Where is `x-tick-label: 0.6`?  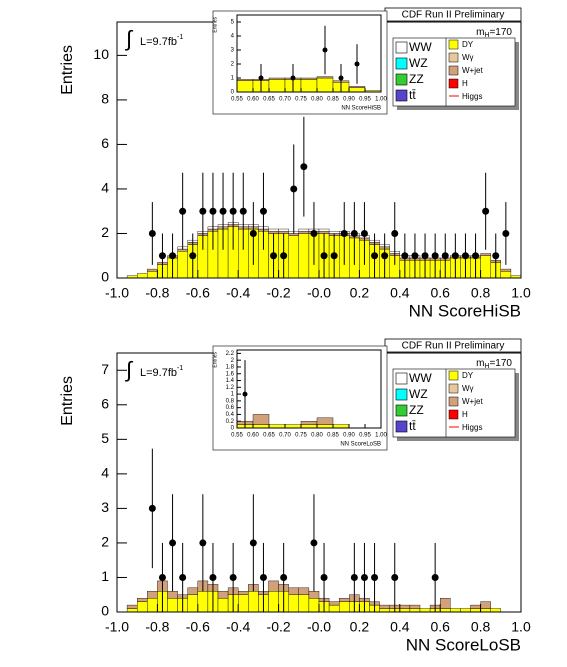
x-tick-label: 0.6 is located at coordinates (440, 627).